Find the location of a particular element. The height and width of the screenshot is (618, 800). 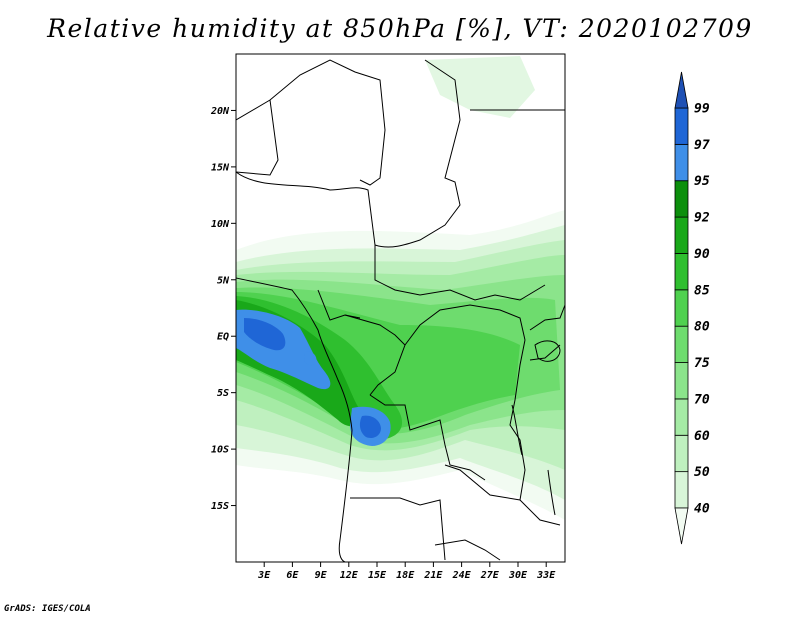

border-drc-east is located at coordinates (517, 420).